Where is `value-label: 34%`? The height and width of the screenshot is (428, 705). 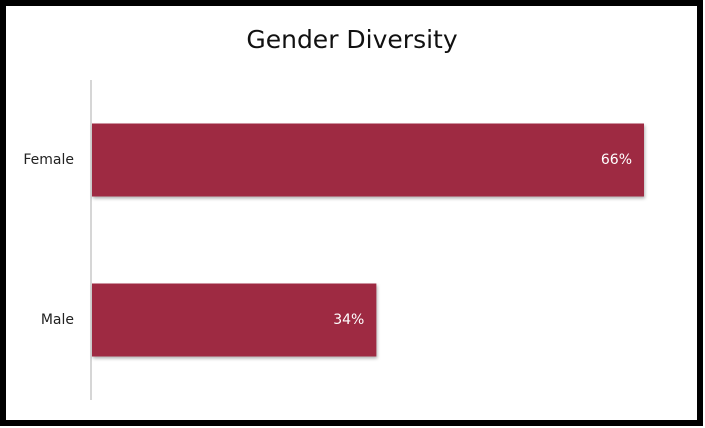
value-label: 34% is located at coordinates (348, 320).